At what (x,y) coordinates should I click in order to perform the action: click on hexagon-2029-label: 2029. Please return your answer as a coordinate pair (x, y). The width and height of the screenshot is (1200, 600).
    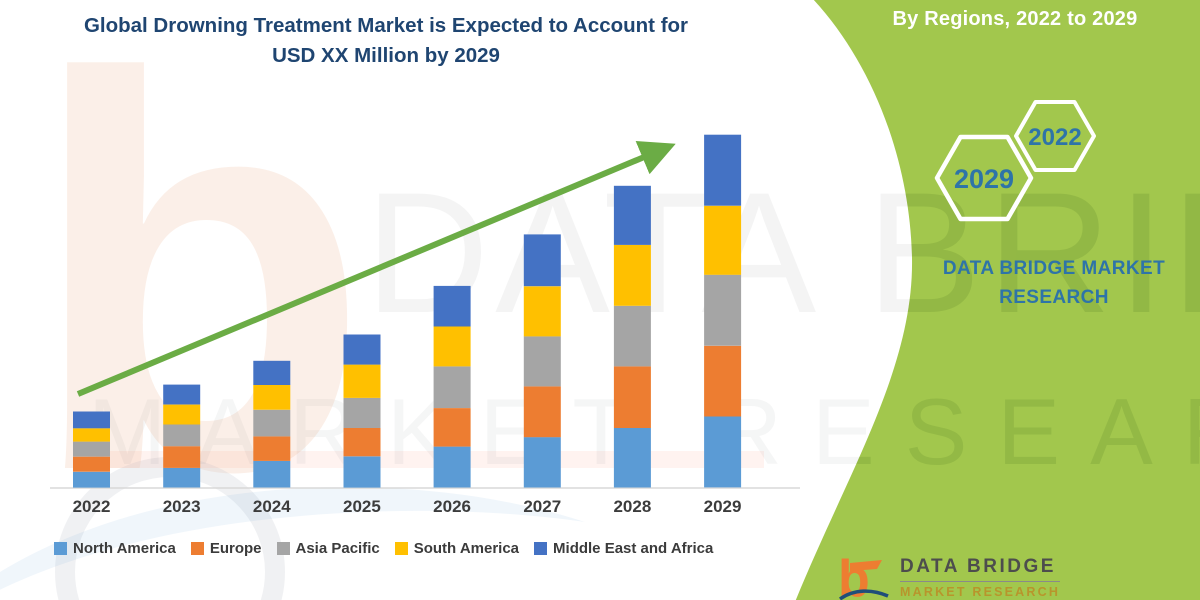
    Looking at the image, I should click on (984, 179).